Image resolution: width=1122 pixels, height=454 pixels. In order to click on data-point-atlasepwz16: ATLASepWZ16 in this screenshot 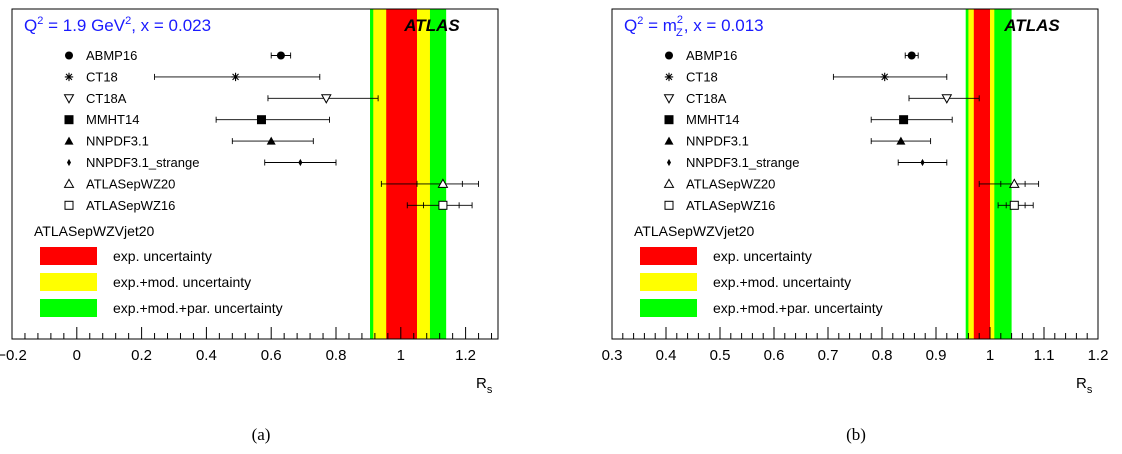, I will do `click(268, 205)`.